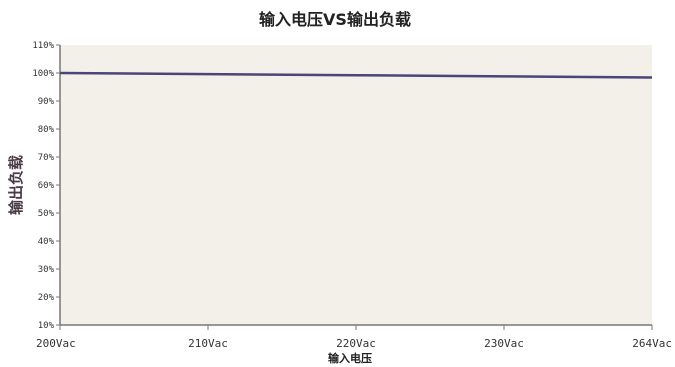 The image size is (675, 367). Describe the element at coordinates (46, 270) in the screenshot. I see `y-tick-label: 30%` at that location.